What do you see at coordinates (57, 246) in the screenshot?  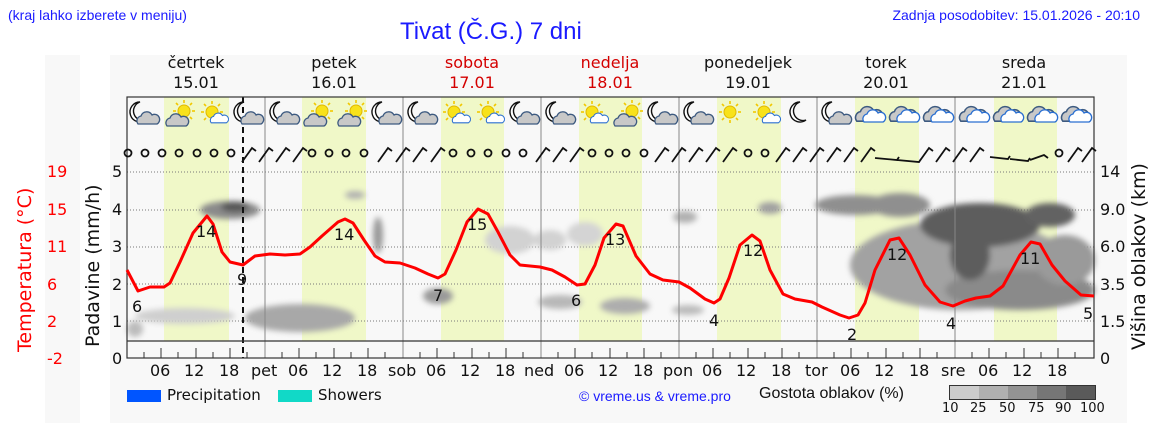 I see `temp-tick: 11` at bounding box center [57, 246].